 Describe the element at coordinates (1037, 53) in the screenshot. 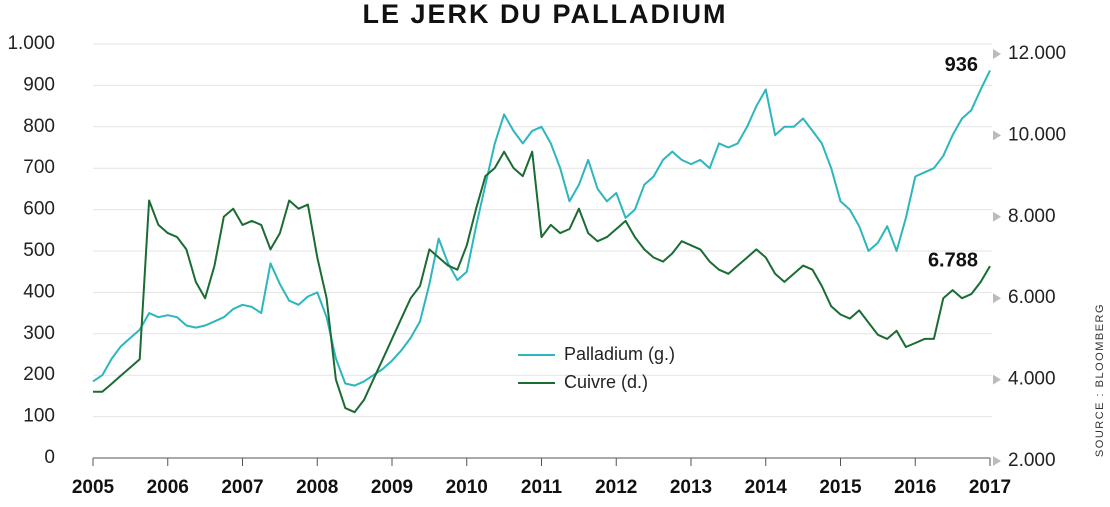

I see `y2-tick-label: 12.000` at that location.